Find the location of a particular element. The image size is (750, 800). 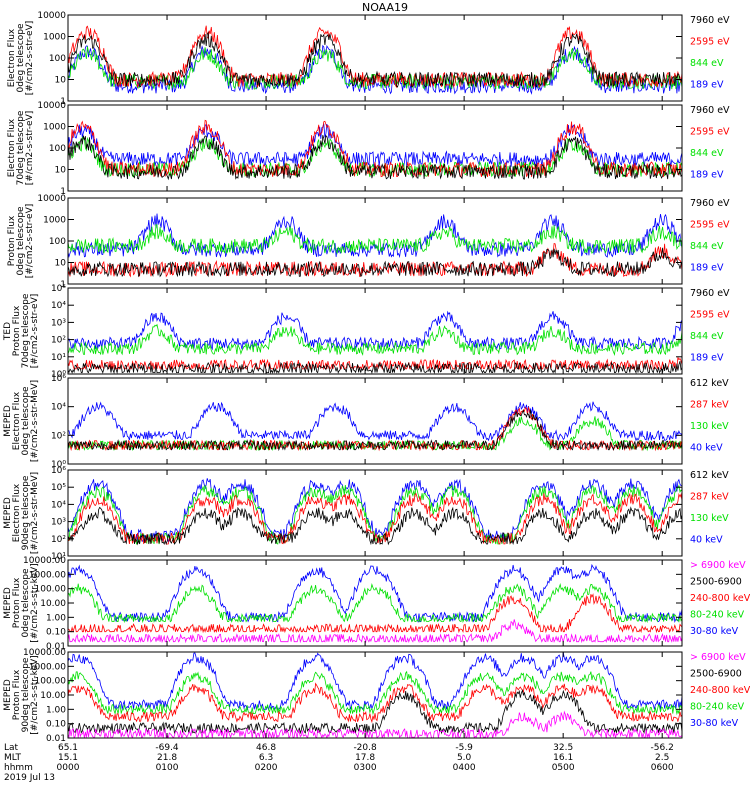

footer-row-label: MLT is located at coordinates (13, 758).